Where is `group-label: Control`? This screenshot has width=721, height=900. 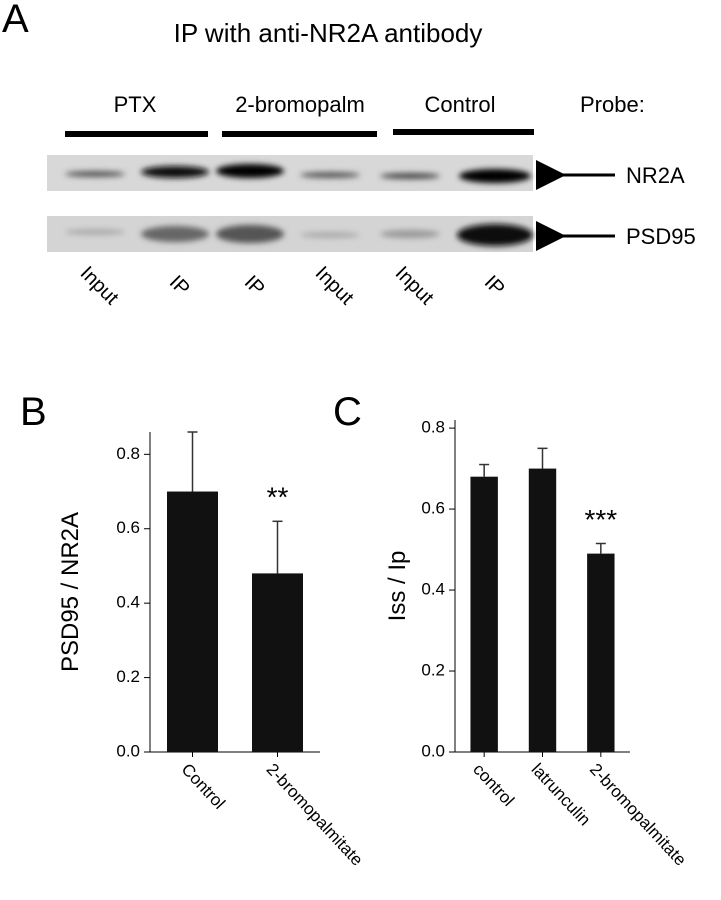 group-label: Control is located at coordinates (460, 104).